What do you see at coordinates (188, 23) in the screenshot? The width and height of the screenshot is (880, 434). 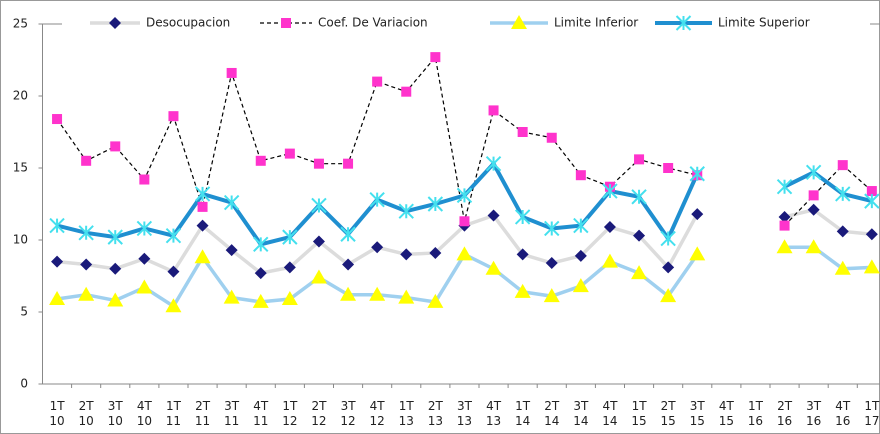 I see `legend-label: Desocupacion` at bounding box center [188, 23].